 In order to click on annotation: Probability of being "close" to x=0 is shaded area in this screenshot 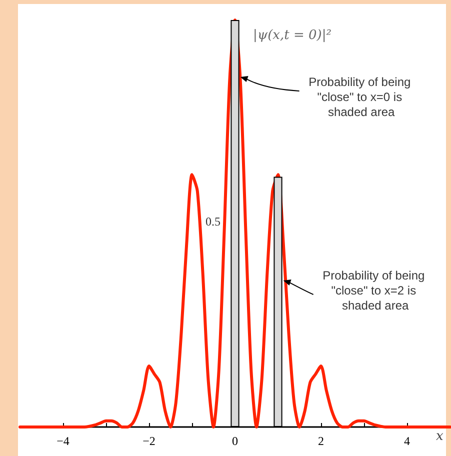, I will do `click(361, 96)`.